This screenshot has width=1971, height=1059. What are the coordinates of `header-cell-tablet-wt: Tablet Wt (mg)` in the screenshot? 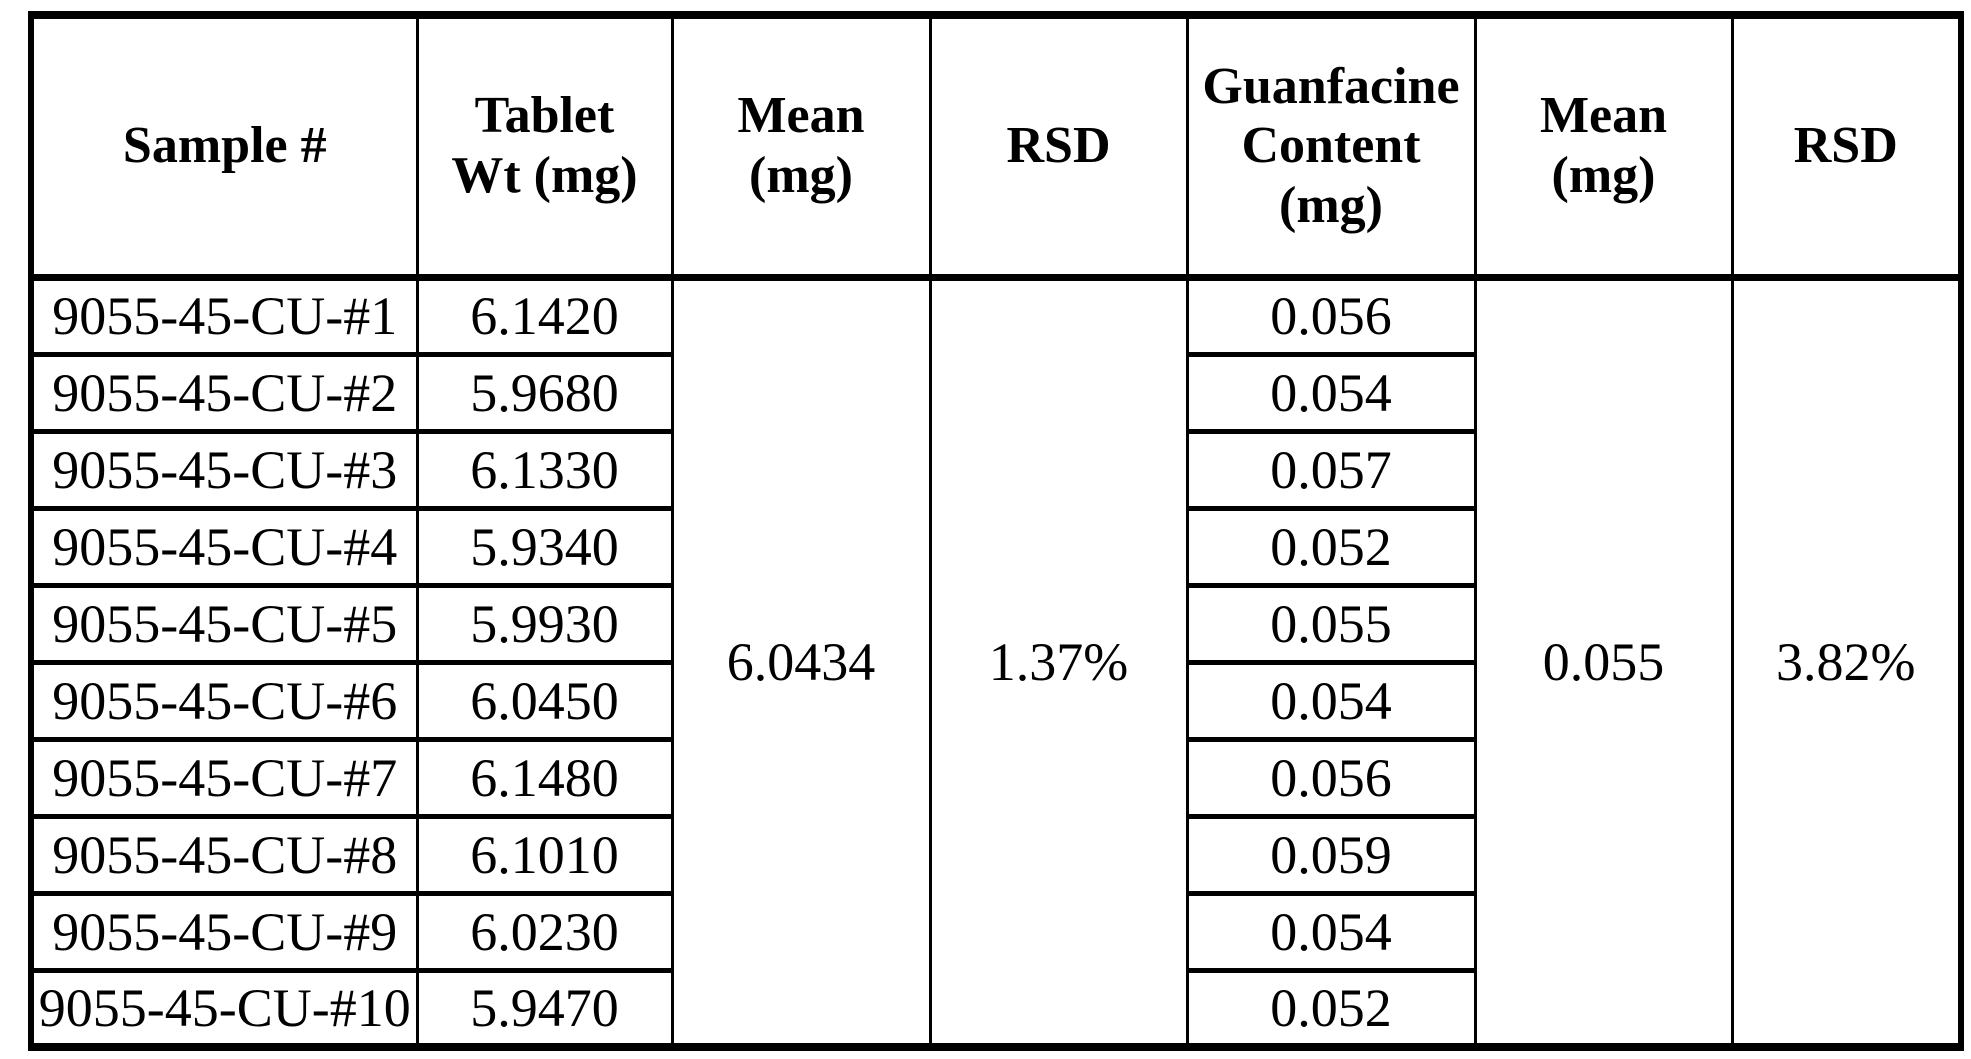 It's located at (544, 147).